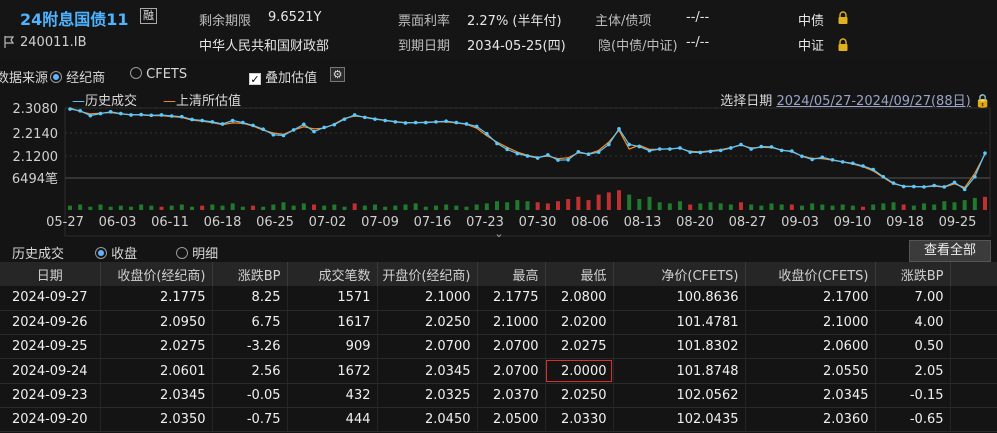 The height and width of the screenshot is (433, 997). Describe the element at coordinates (209, 101) in the screenshot. I see `legend-valuation-label: 上清所估值` at that location.